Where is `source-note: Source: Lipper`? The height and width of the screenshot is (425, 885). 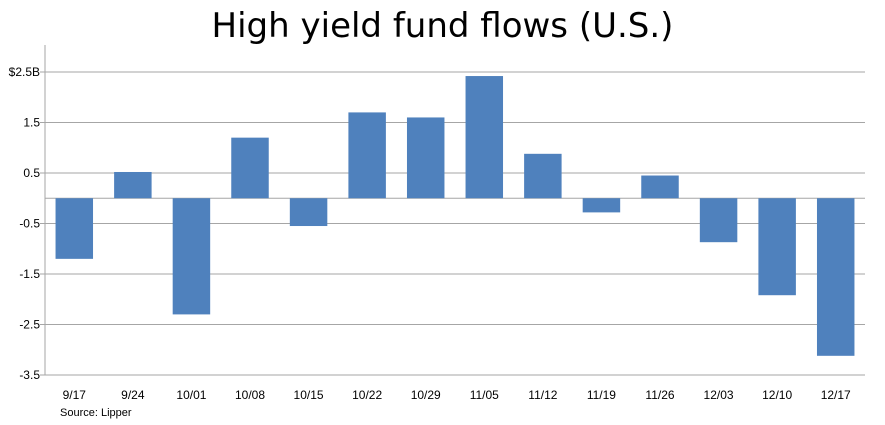 source-note: Source: Lipper is located at coordinates (96, 413).